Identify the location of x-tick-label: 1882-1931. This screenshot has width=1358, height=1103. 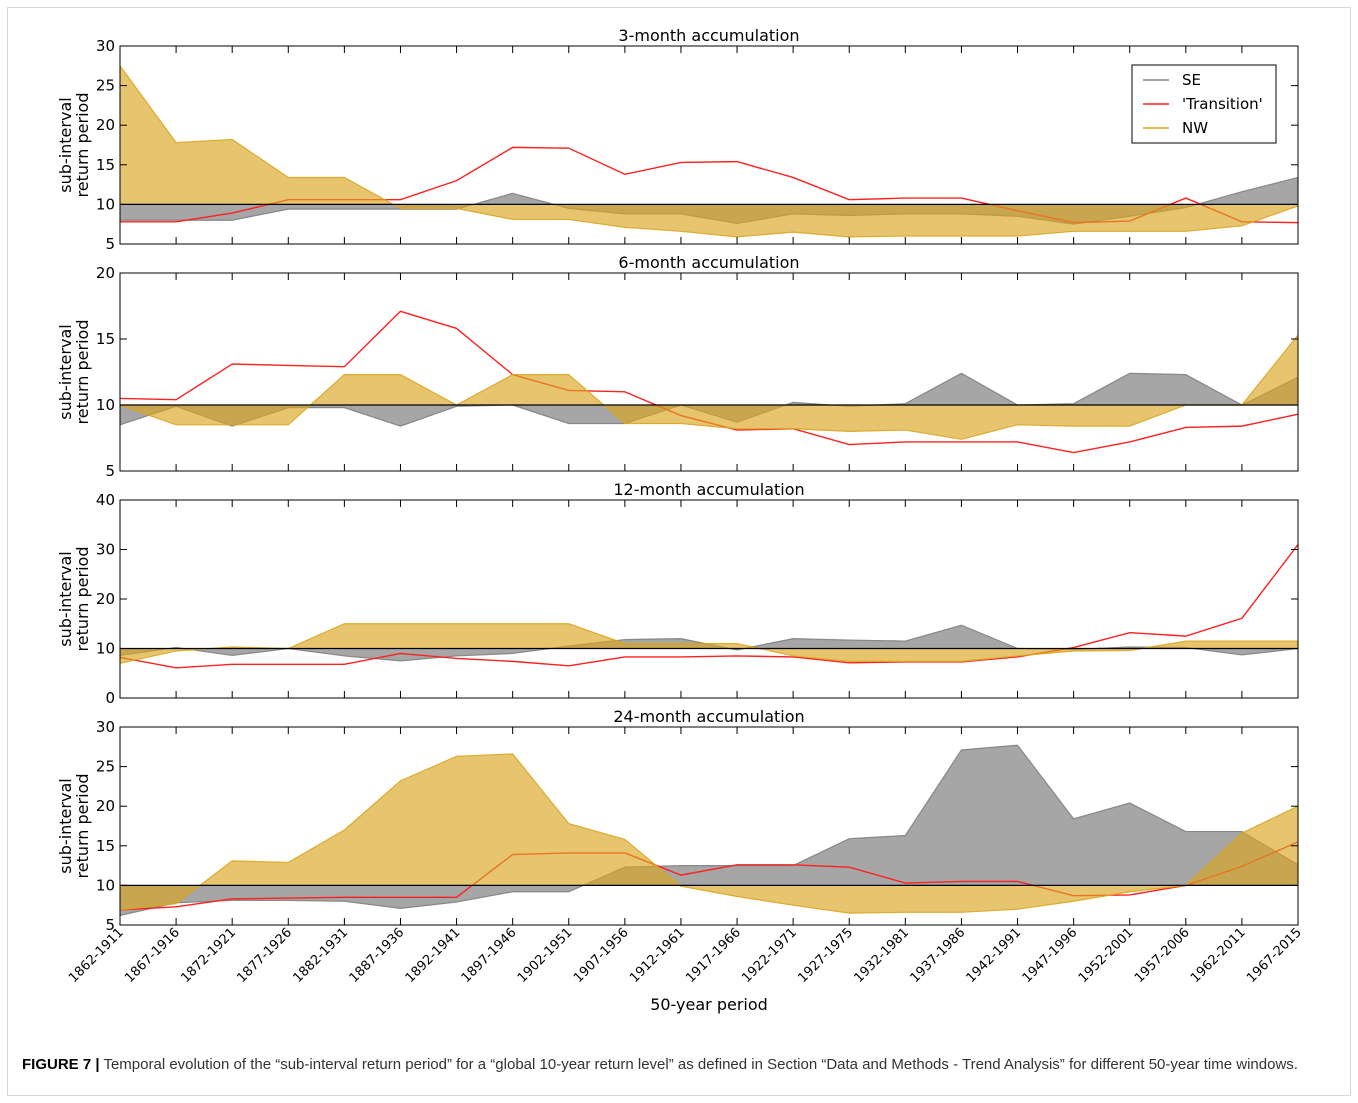
(320, 955).